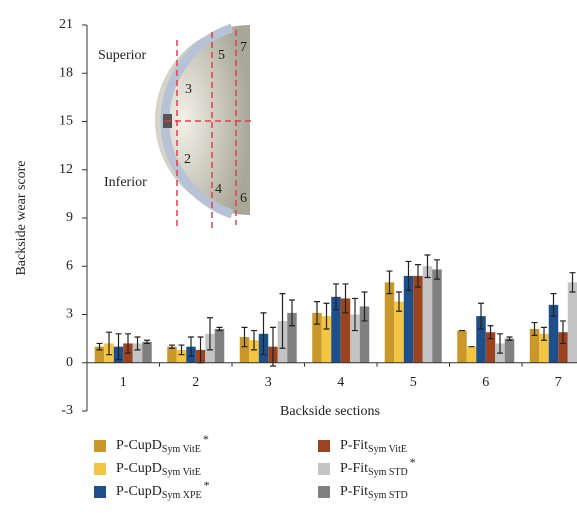  I want to click on x-tick-label: 6, so click(485, 382).